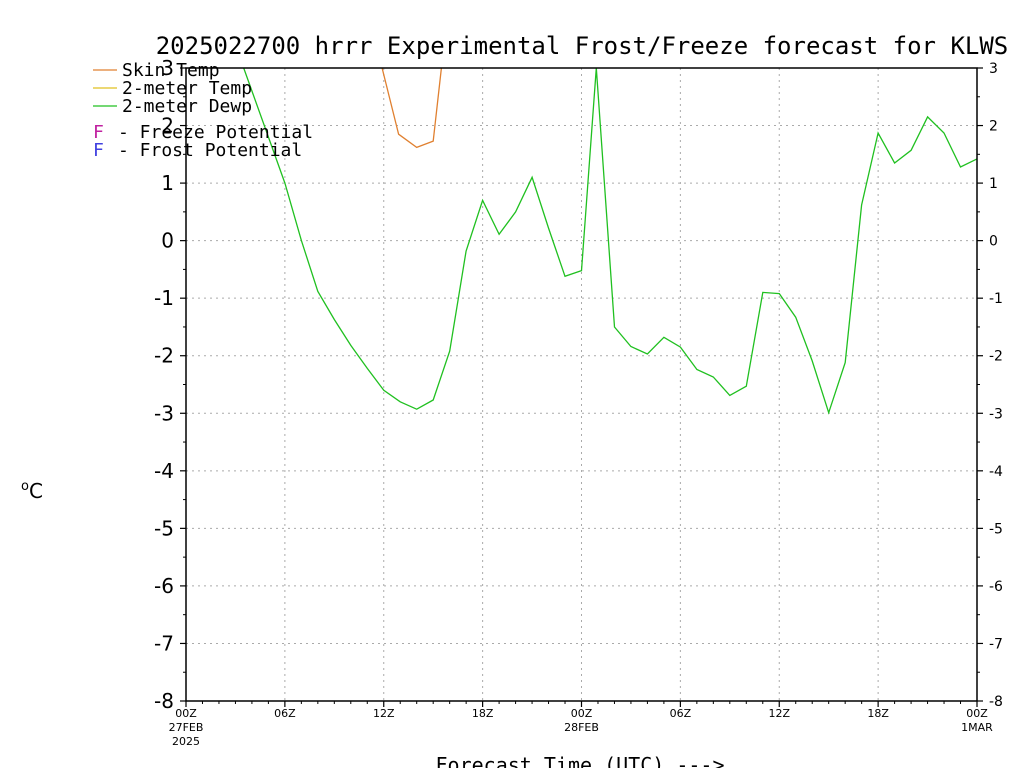 The image size is (1024, 768). I want to click on legend-label: 2-meter Temp, so click(187, 88).